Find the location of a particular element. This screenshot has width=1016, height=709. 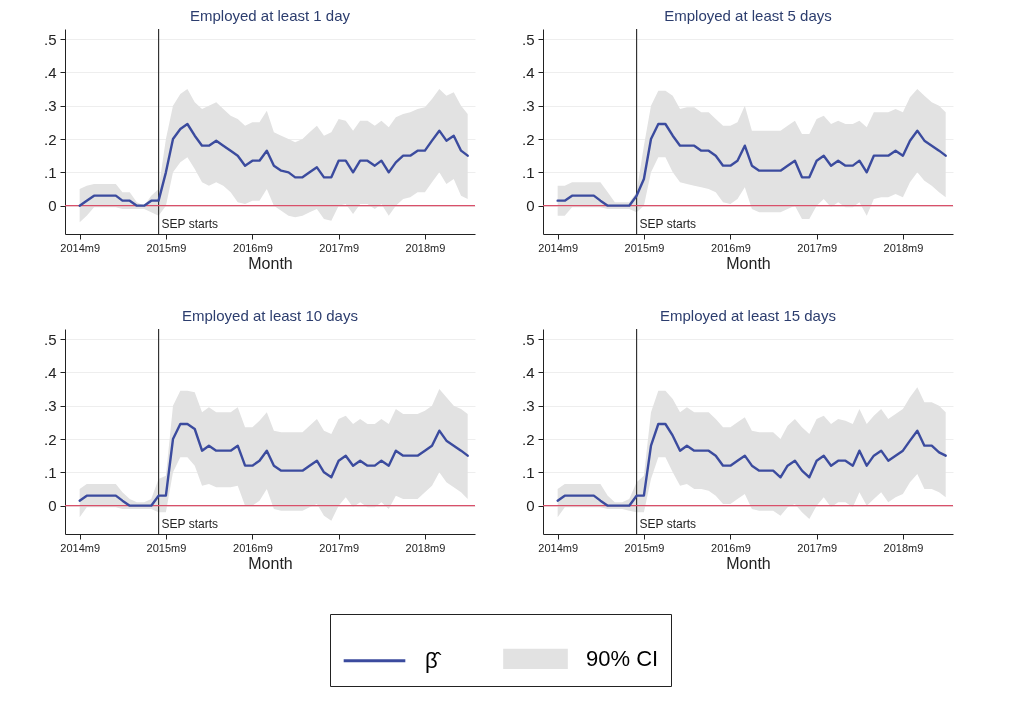

chart-title: Employed at least 10 days is located at coordinates (270, 316).